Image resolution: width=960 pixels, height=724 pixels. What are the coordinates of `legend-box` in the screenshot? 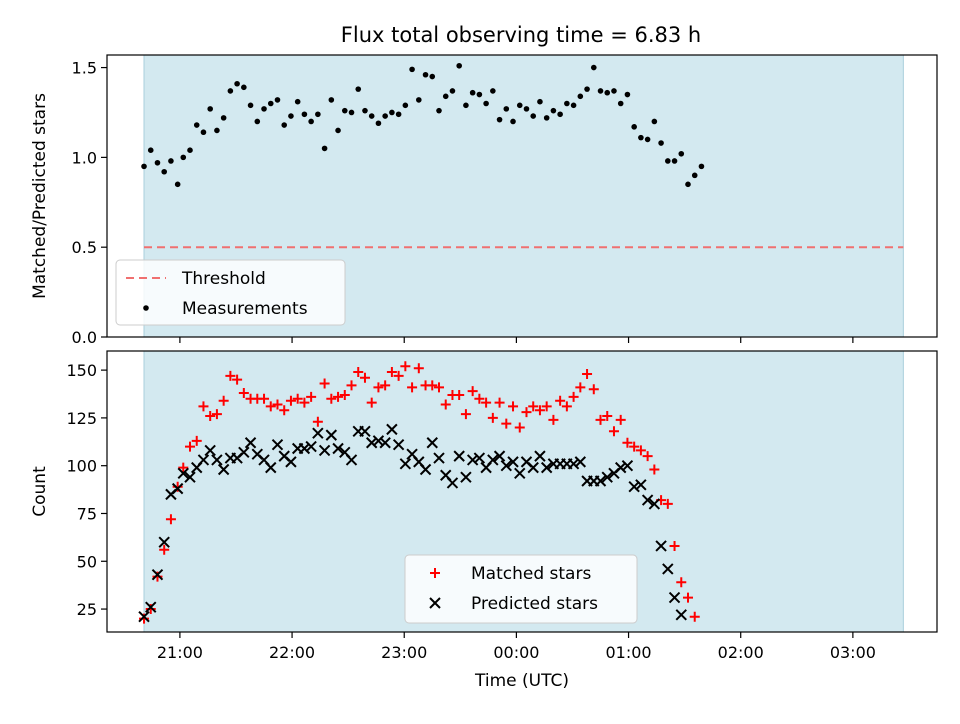 It's located at (521, 589).